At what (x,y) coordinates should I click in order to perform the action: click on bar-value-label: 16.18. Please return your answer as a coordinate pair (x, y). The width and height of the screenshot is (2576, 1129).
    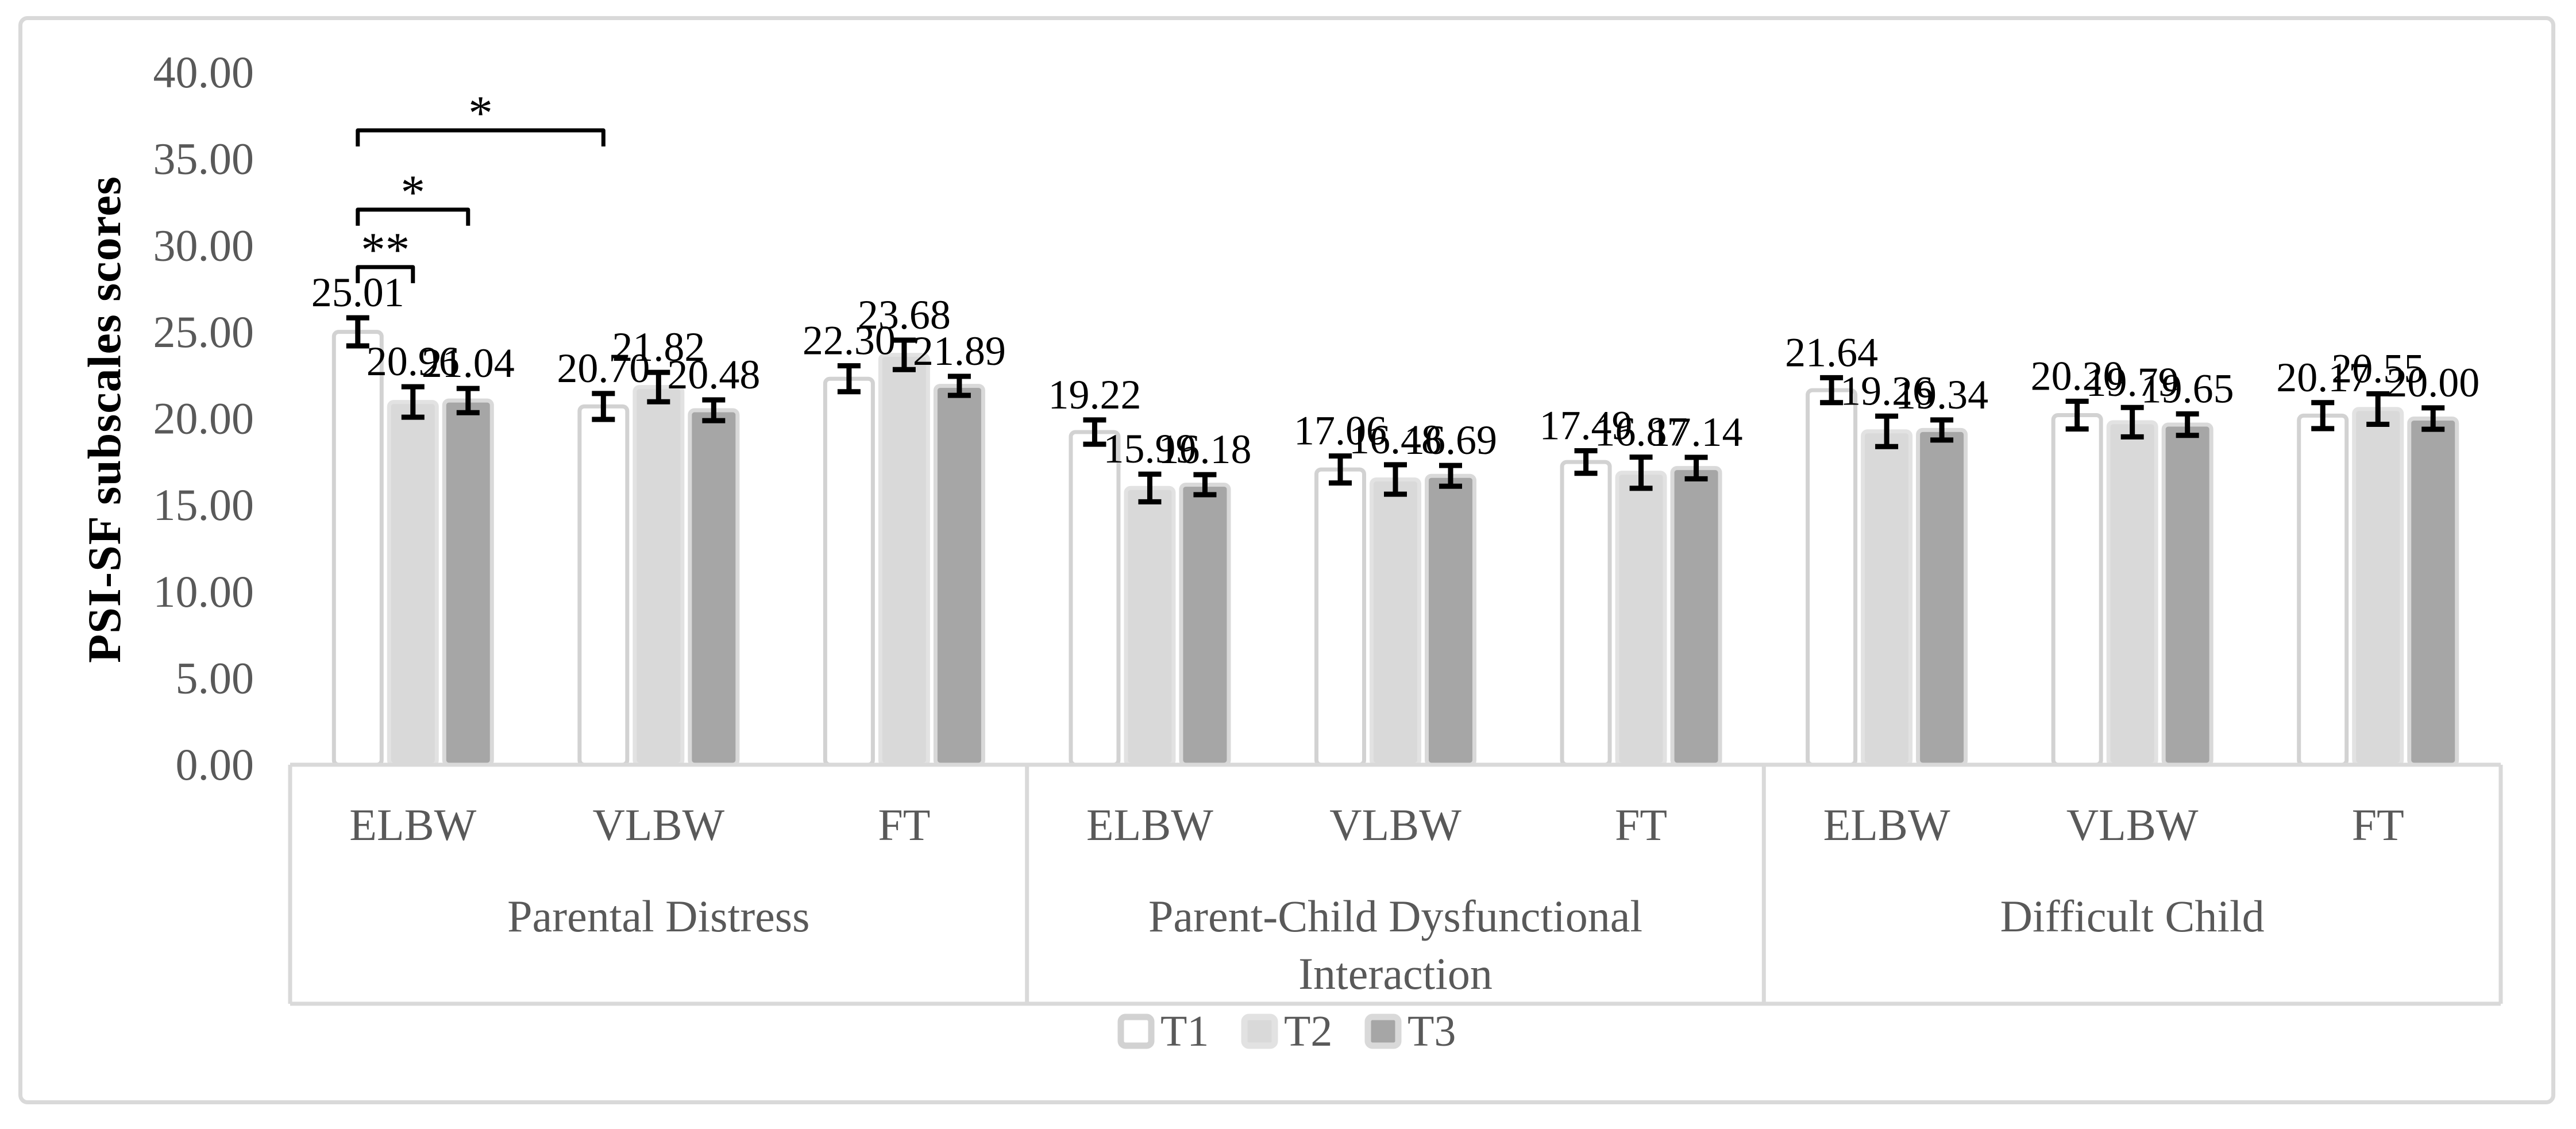
    Looking at the image, I should click on (1204, 449).